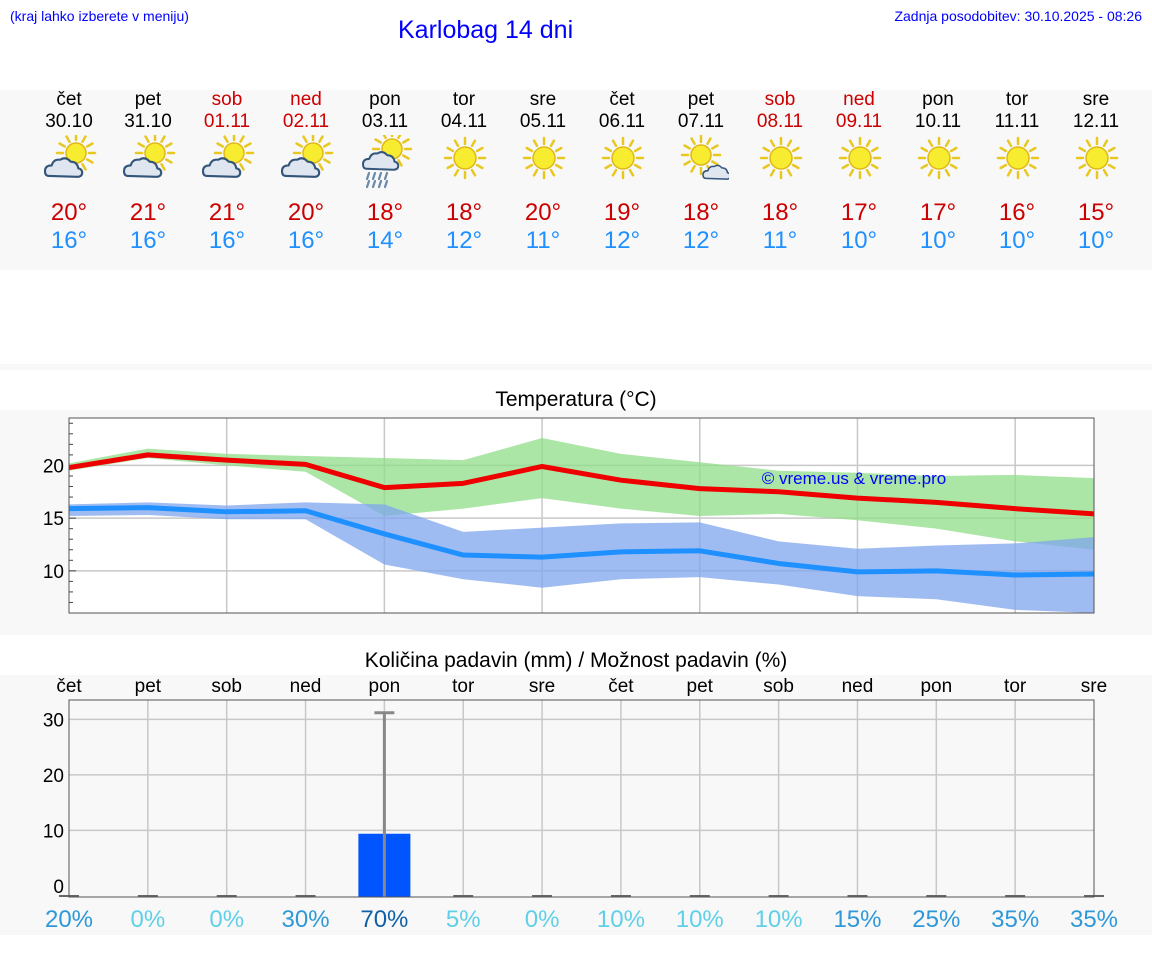 Image resolution: width=1152 pixels, height=975 pixels. Describe the element at coordinates (938, 212) in the screenshot. I see `max-temperature: 17°` at that location.